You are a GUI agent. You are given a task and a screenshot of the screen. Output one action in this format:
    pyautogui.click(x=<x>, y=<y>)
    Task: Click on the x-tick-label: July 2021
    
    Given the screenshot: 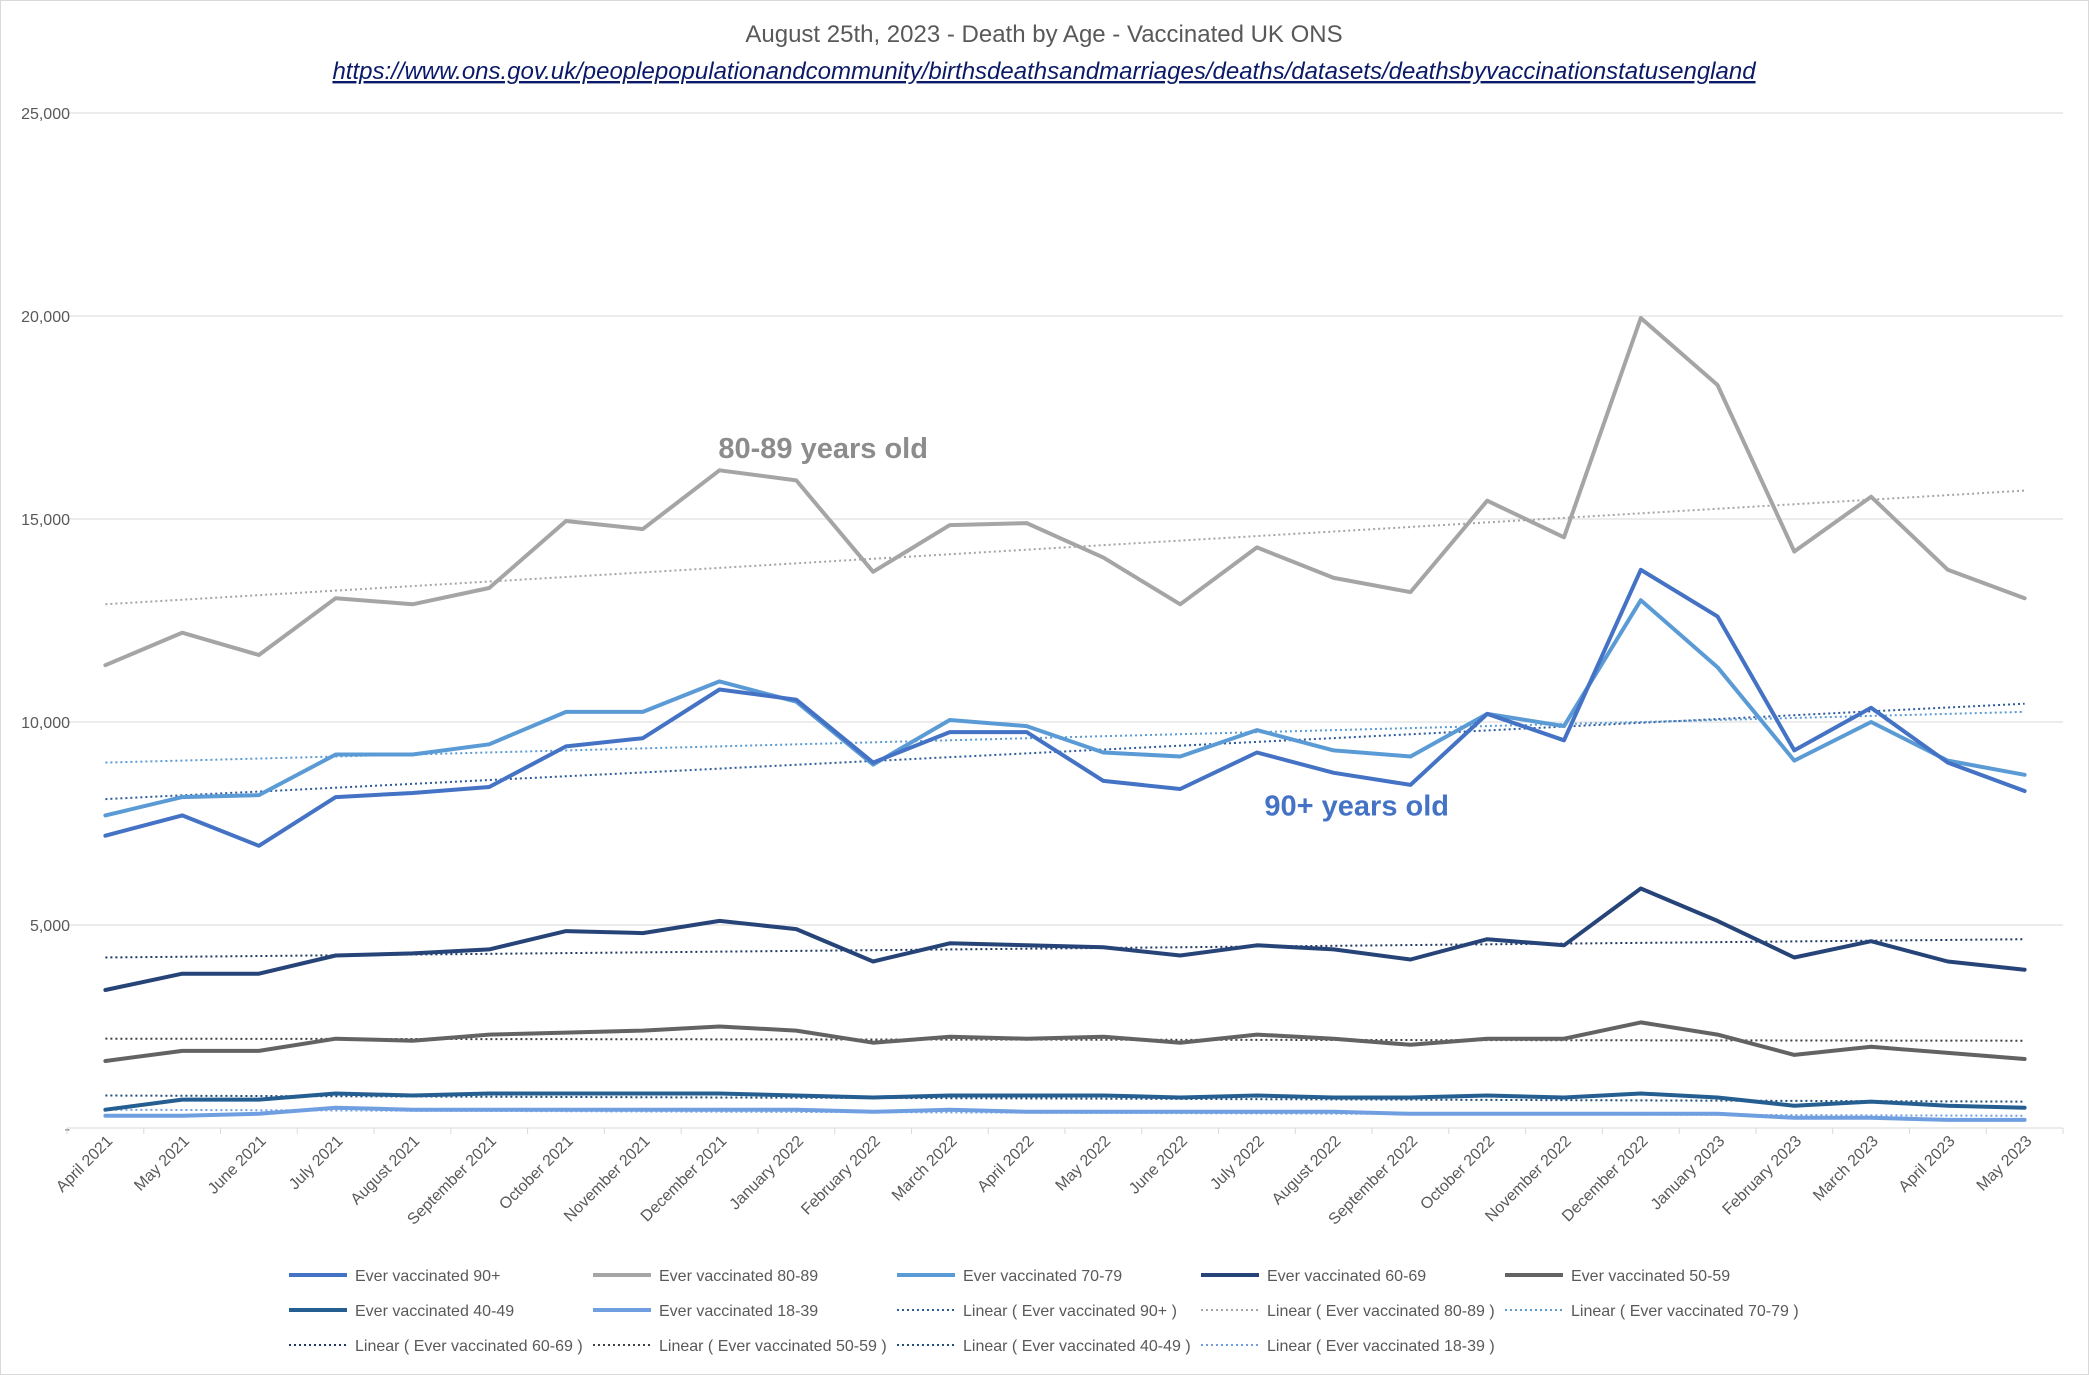 What is the action you would take?
    pyautogui.click(x=316, y=1163)
    